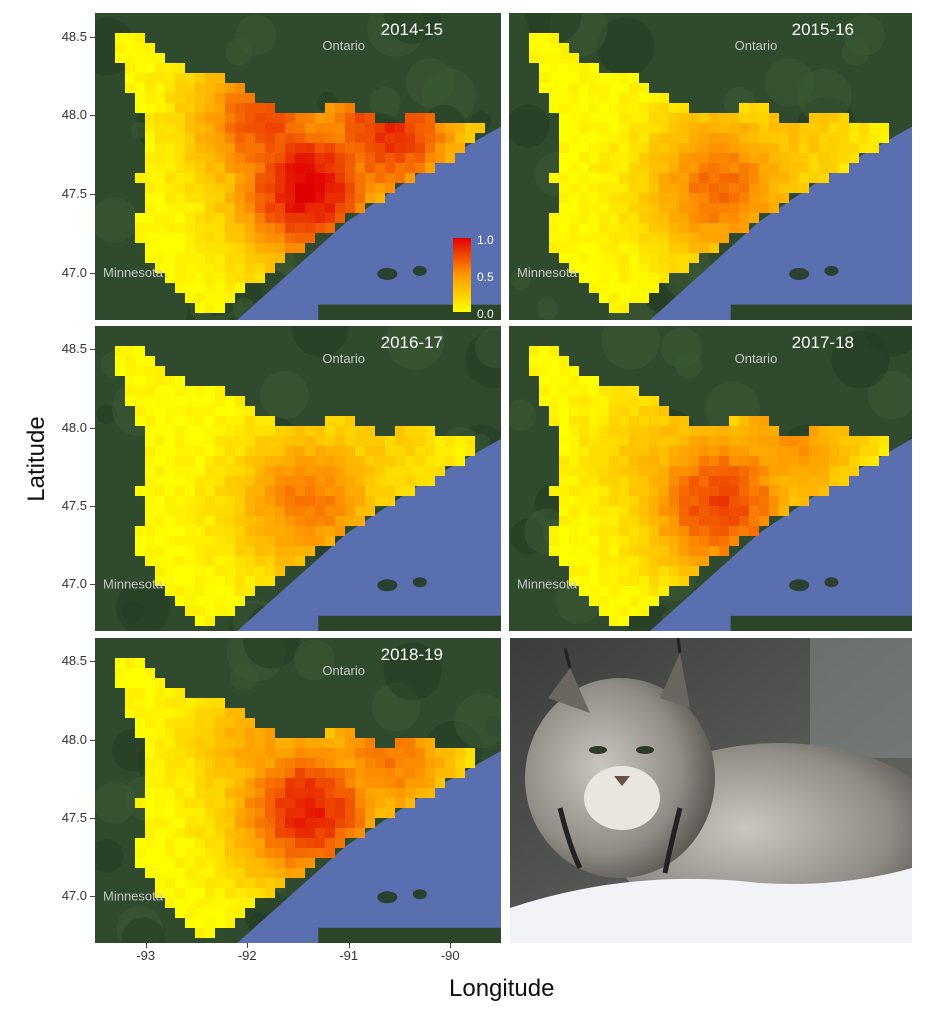 This screenshot has width=931, height=1023. Describe the element at coordinates (36, 459) in the screenshot. I see `y-axis-title: Latitude` at that location.